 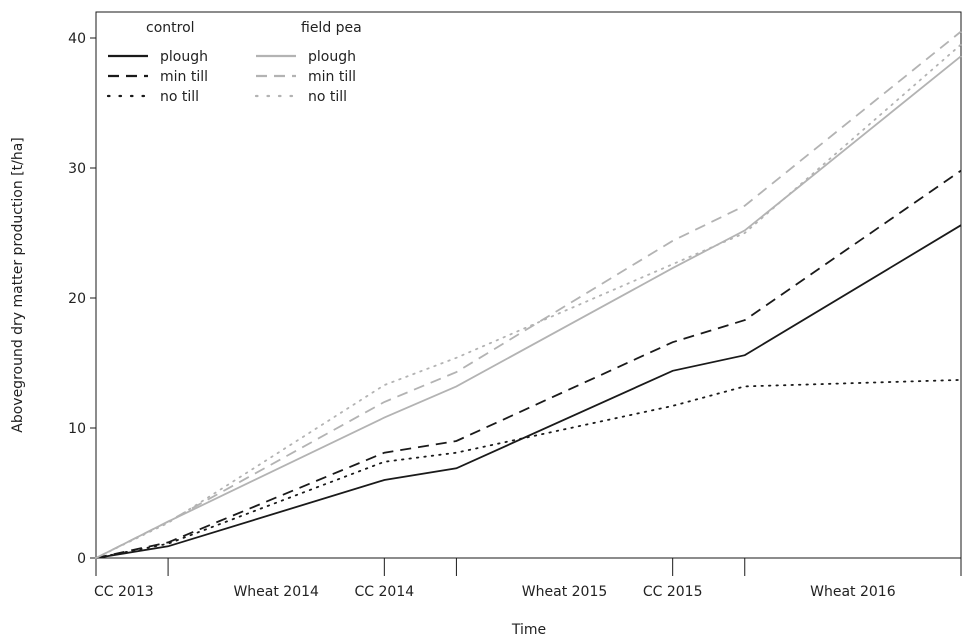 I want to click on y-tick-label: 10, so click(x=77, y=429).